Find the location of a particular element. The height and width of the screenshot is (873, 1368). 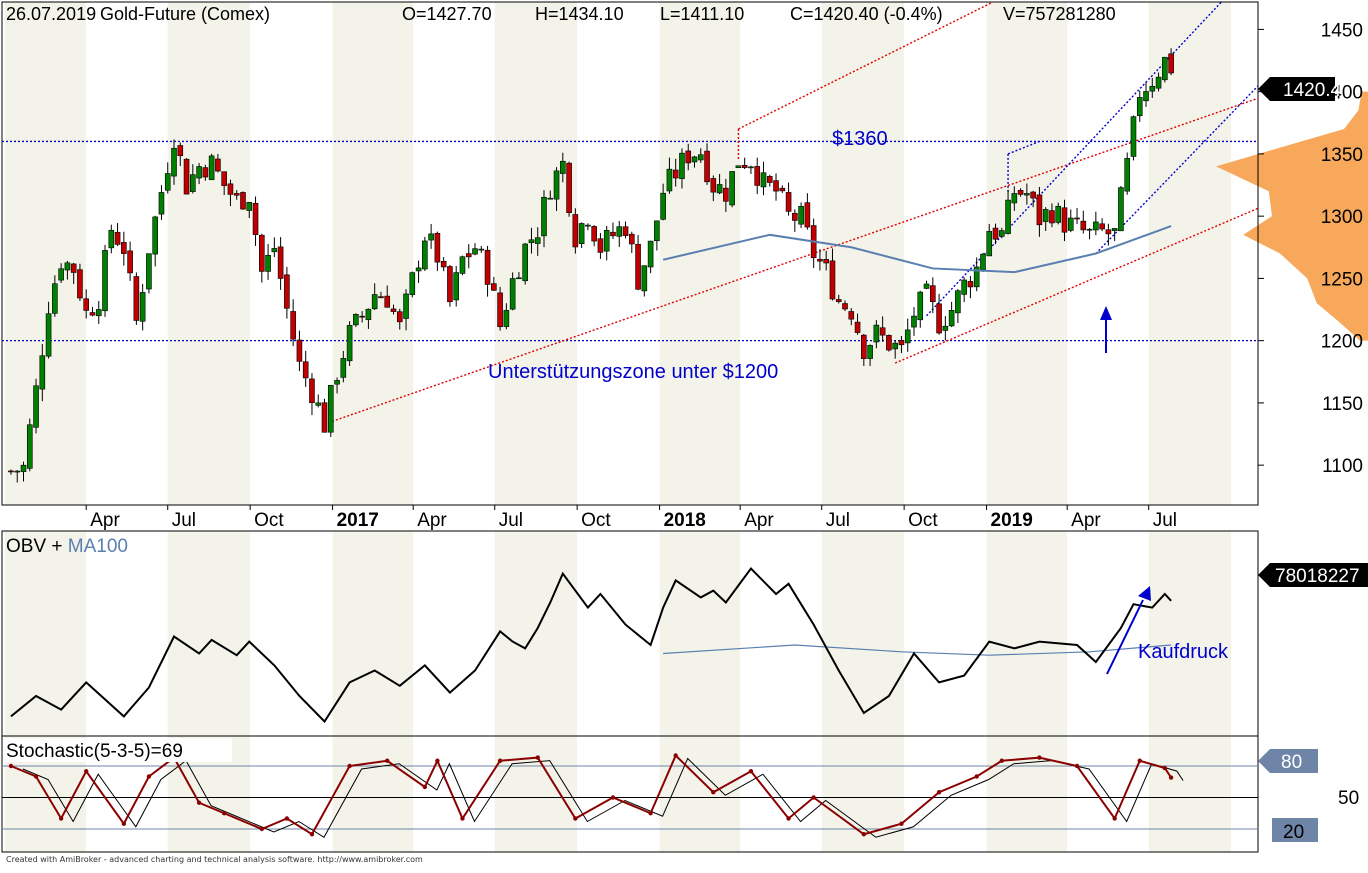

x-tick-label: 2019 is located at coordinates (1012, 520).